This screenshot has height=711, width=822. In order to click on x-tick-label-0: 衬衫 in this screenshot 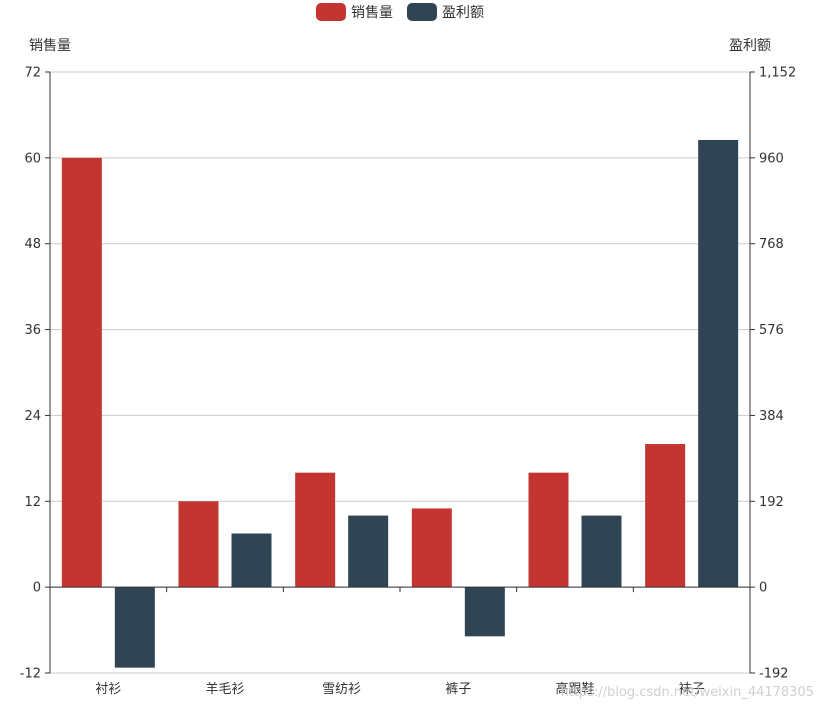, I will do `click(108, 689)`.